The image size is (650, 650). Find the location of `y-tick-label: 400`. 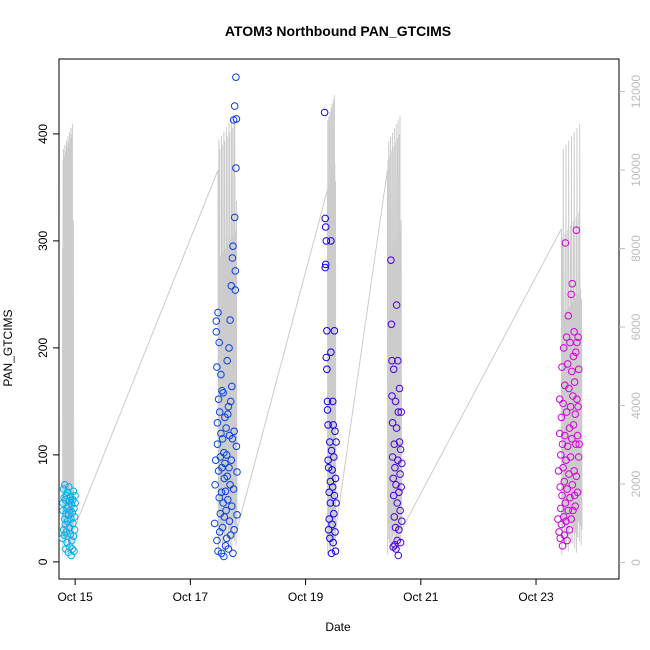

y-tick-label: 400 is located at coordinates (43, 134).